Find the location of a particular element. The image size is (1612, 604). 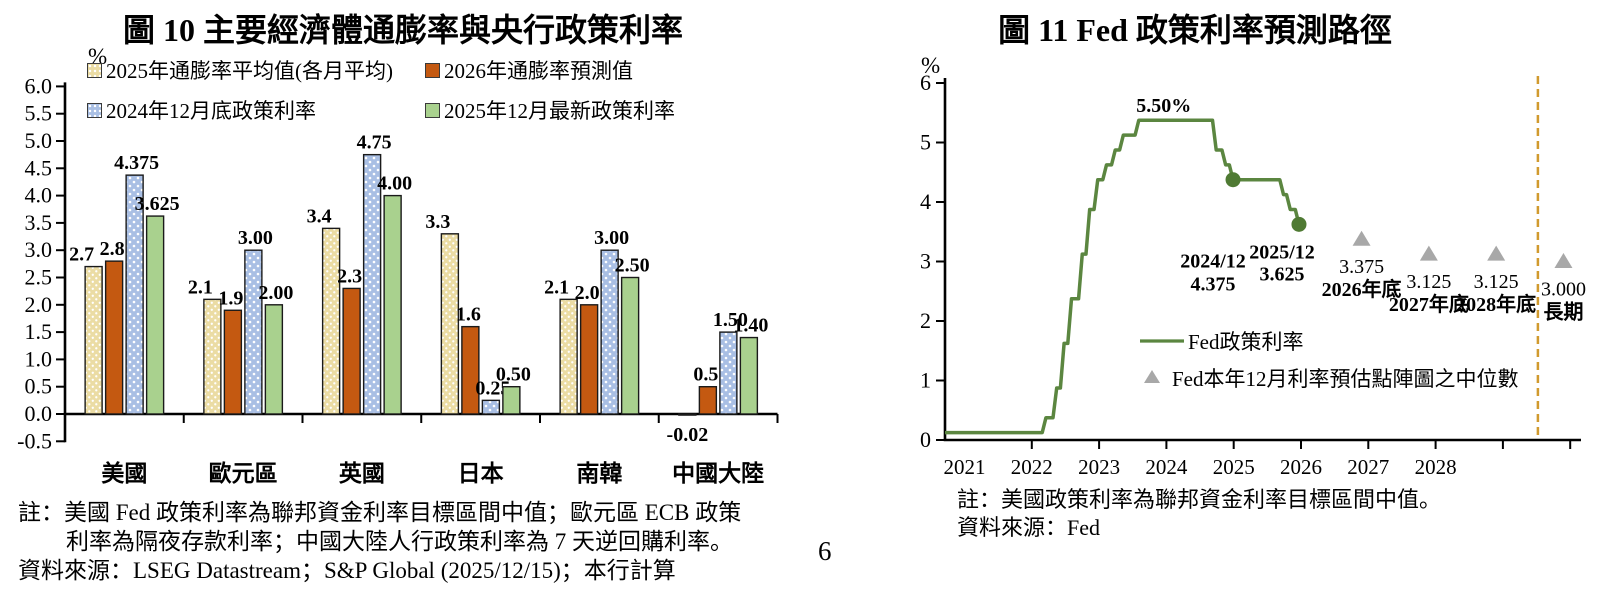

y-tick-label: 4 is located at coordinates (925, 201).